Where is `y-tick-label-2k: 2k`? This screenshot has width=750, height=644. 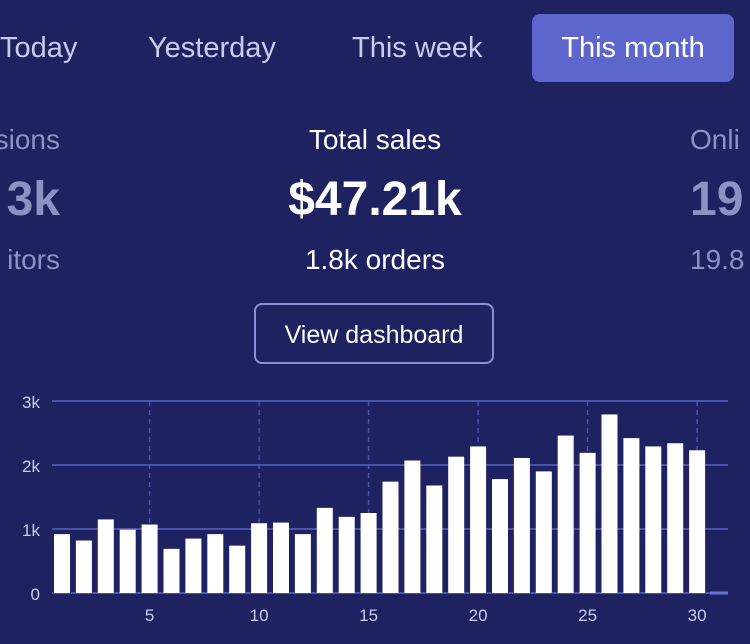 y-tick-label-2k: 2k is located at coordinates (31, 466).